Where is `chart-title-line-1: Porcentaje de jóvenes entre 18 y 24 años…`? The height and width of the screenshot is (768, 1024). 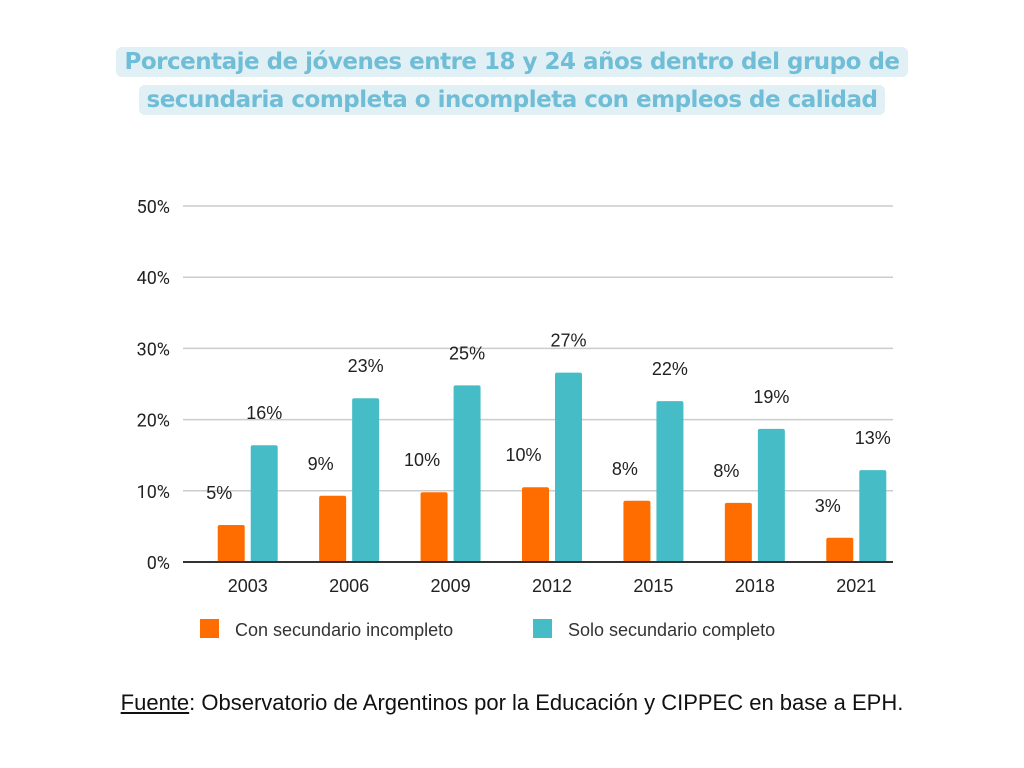 chart-title-line-1: Porcentaje de jóvenes entre 18 y 24 años… is located at coordinates (512, 62).